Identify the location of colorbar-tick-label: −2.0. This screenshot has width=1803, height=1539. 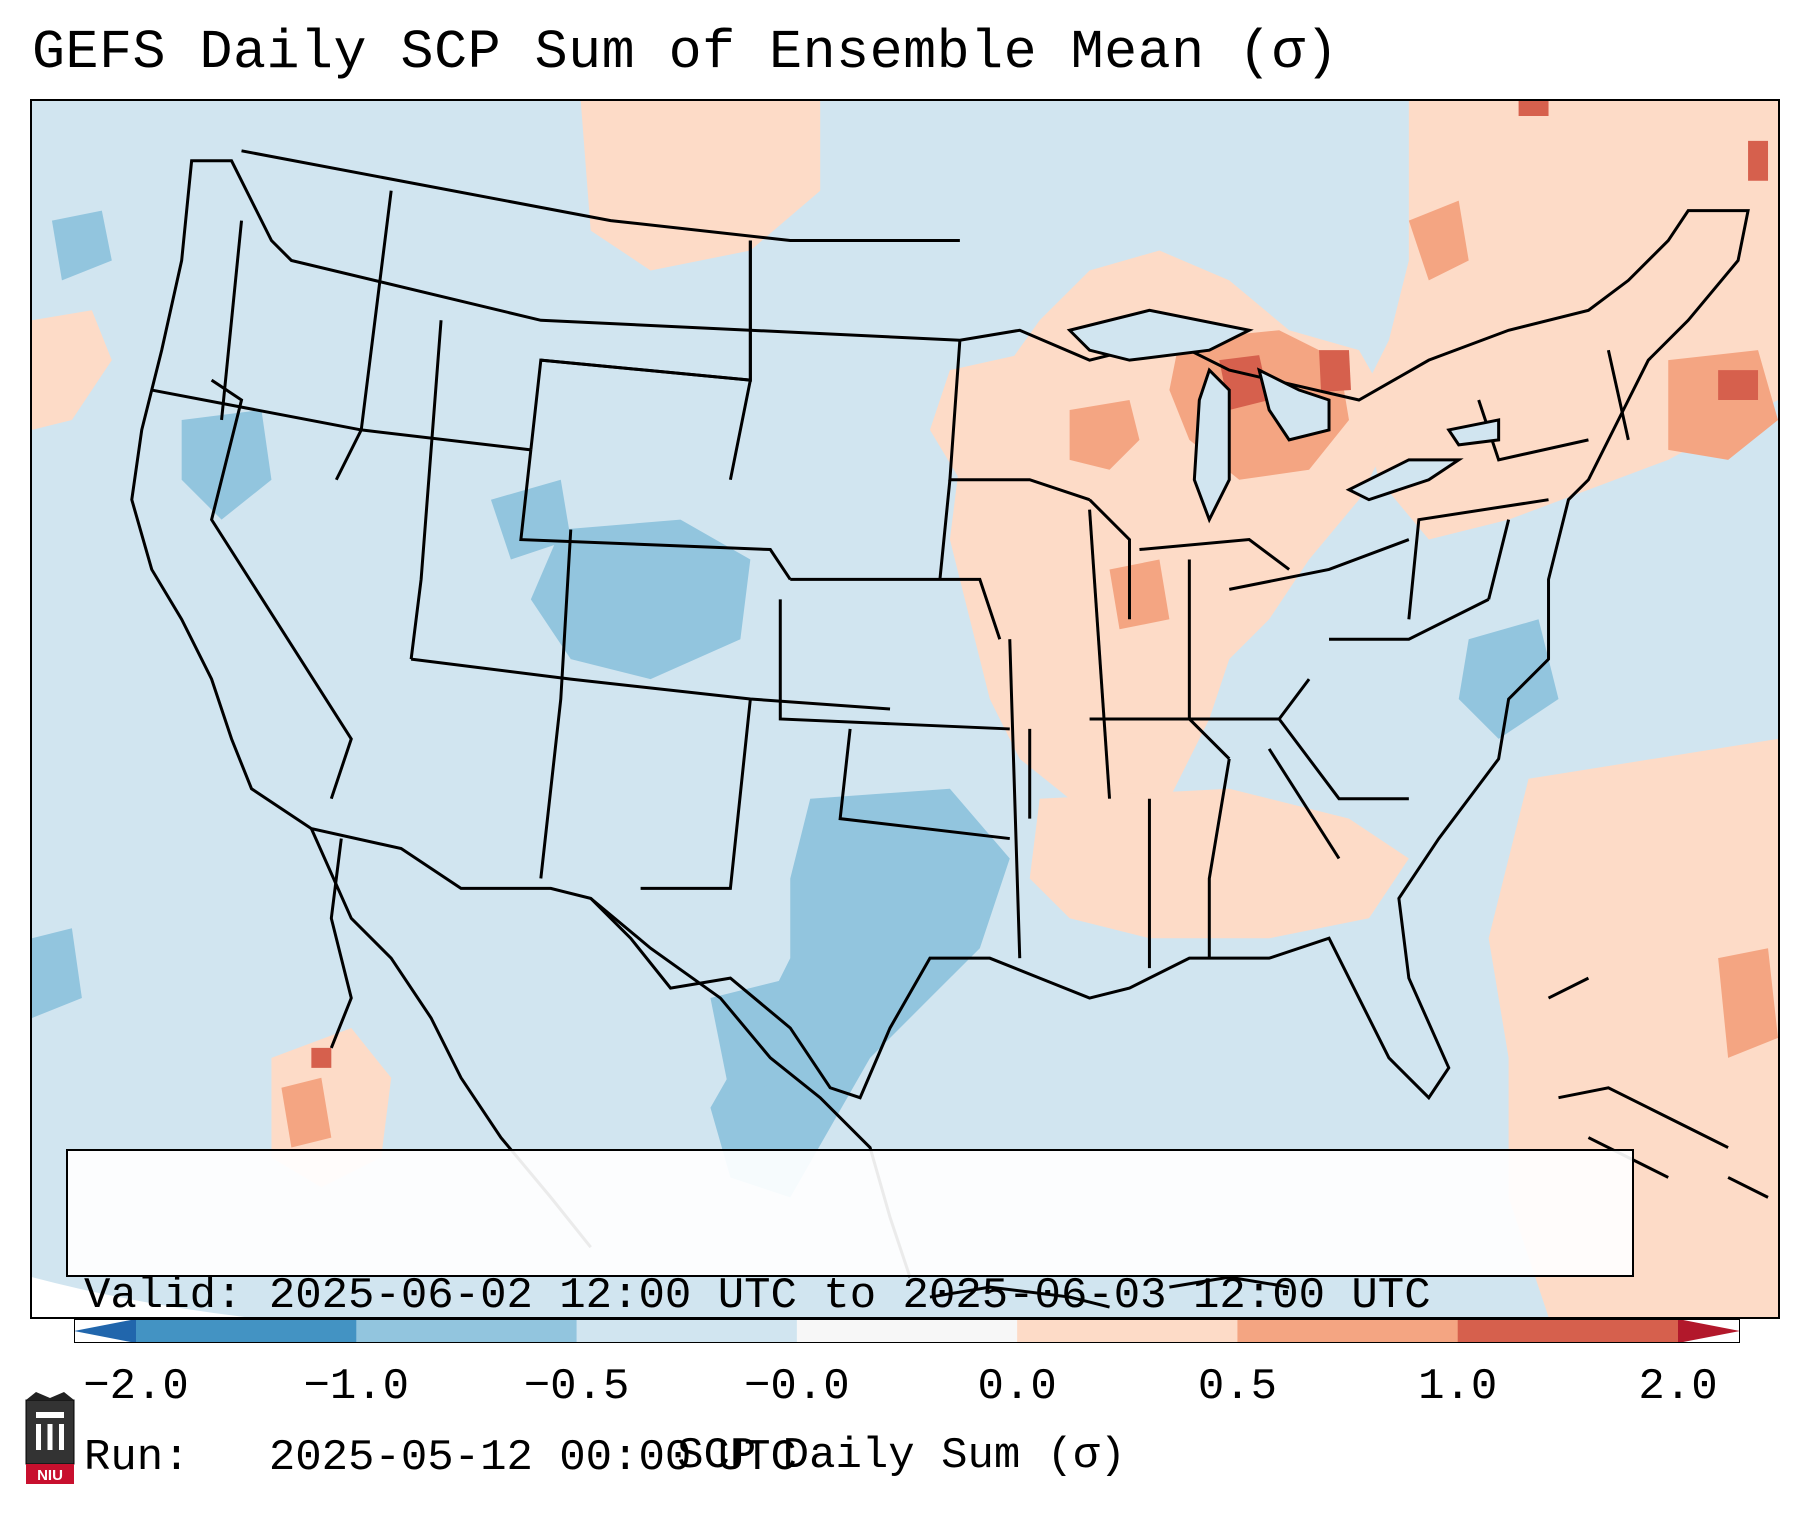
(136, 1387).